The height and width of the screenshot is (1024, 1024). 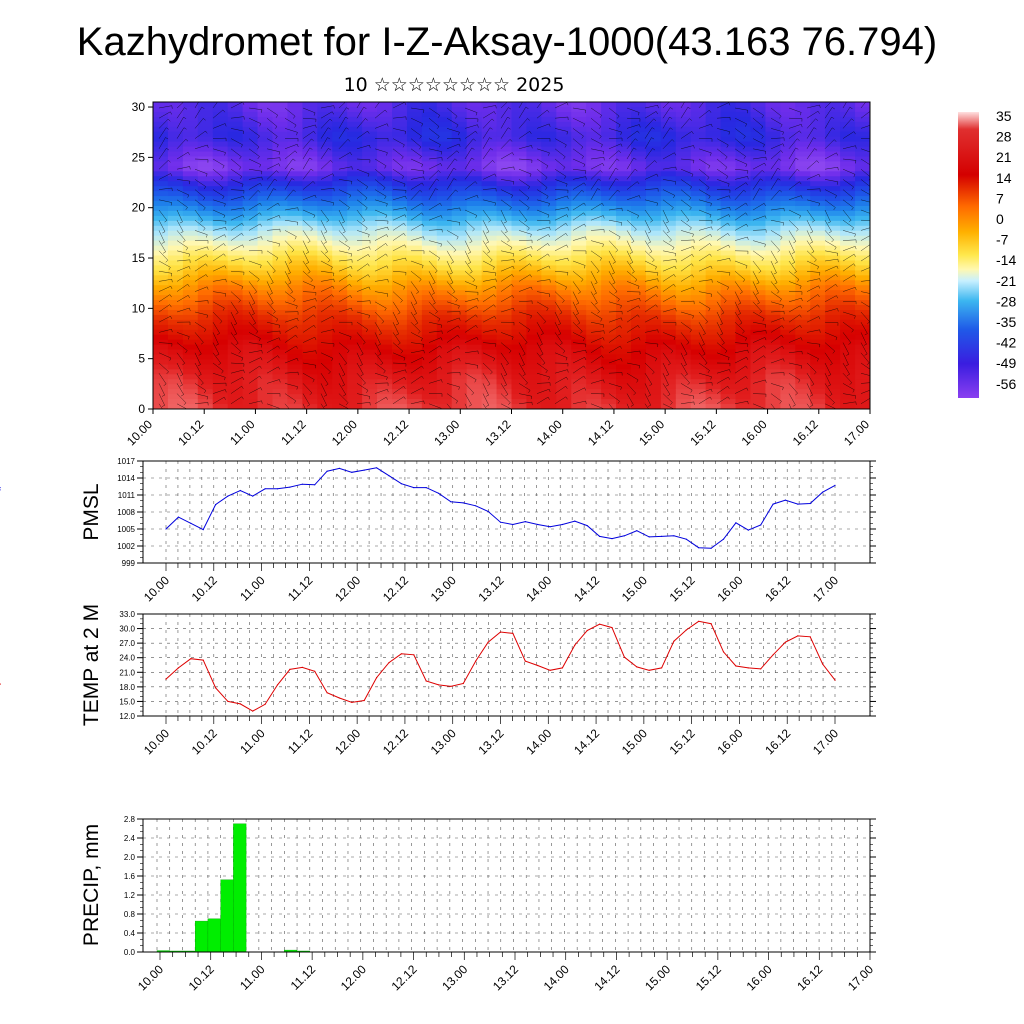 I want to click on precip-bar, so click(x=201, y=936).